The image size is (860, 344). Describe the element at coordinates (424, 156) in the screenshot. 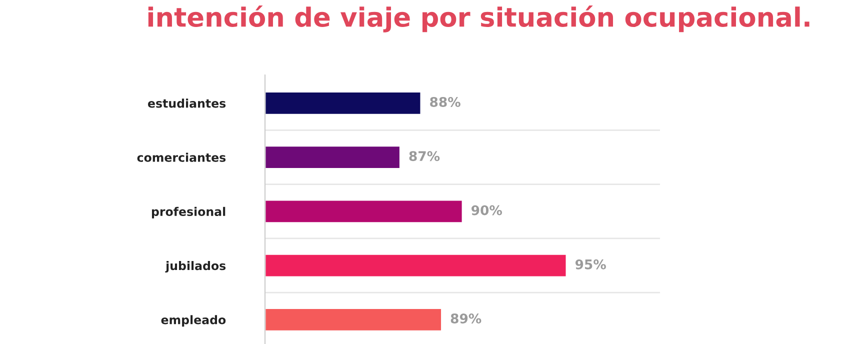

I see `data-label: 87%` at that location.